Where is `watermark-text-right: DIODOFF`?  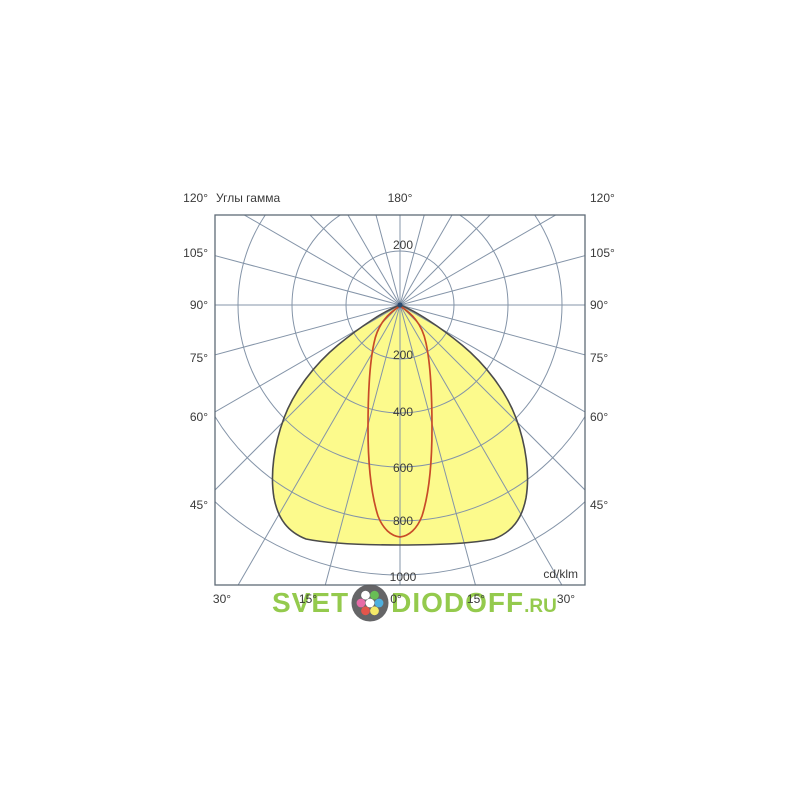
watermark-text-right: DIODOFF is located at coordinates (458, 602).